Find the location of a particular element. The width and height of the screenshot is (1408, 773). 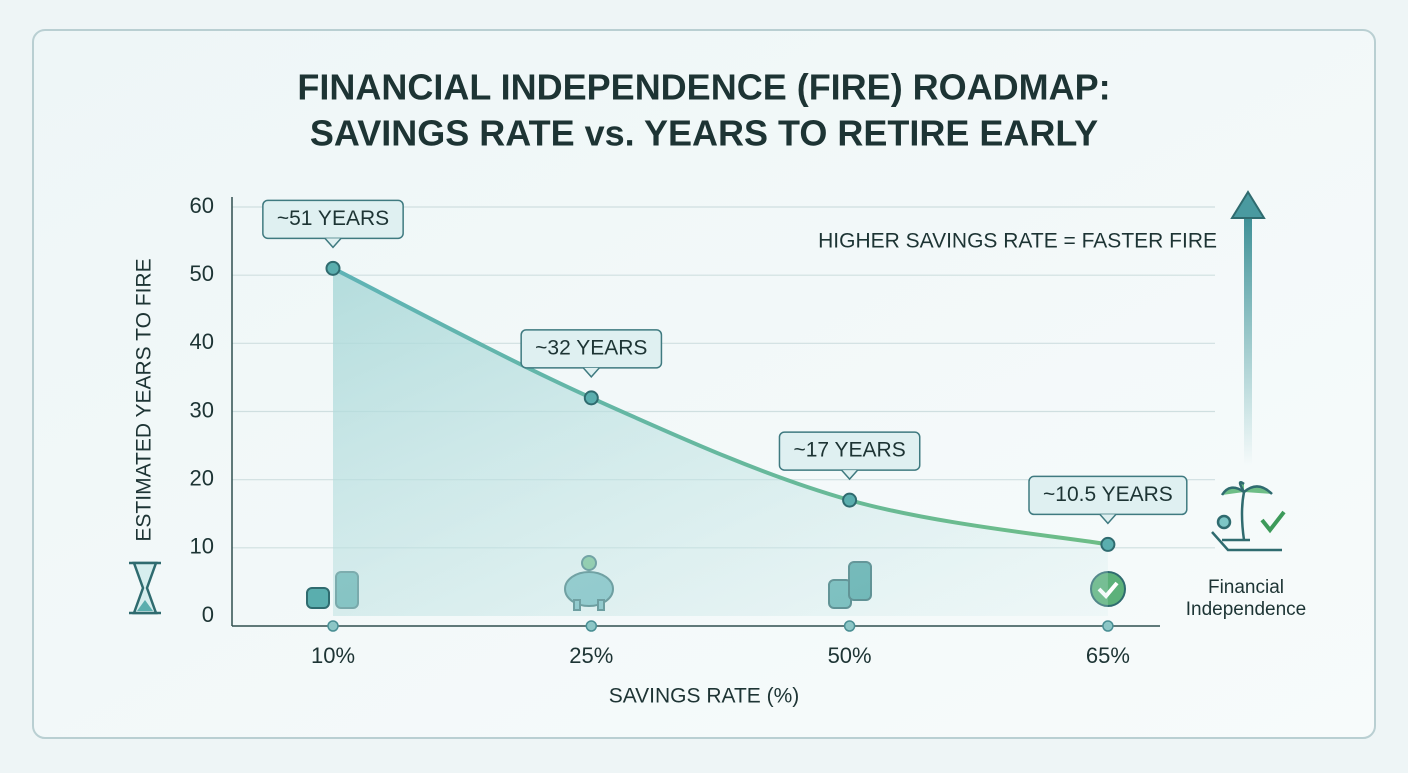

x-tick-label: 10% is located at coordinates (333, 655).